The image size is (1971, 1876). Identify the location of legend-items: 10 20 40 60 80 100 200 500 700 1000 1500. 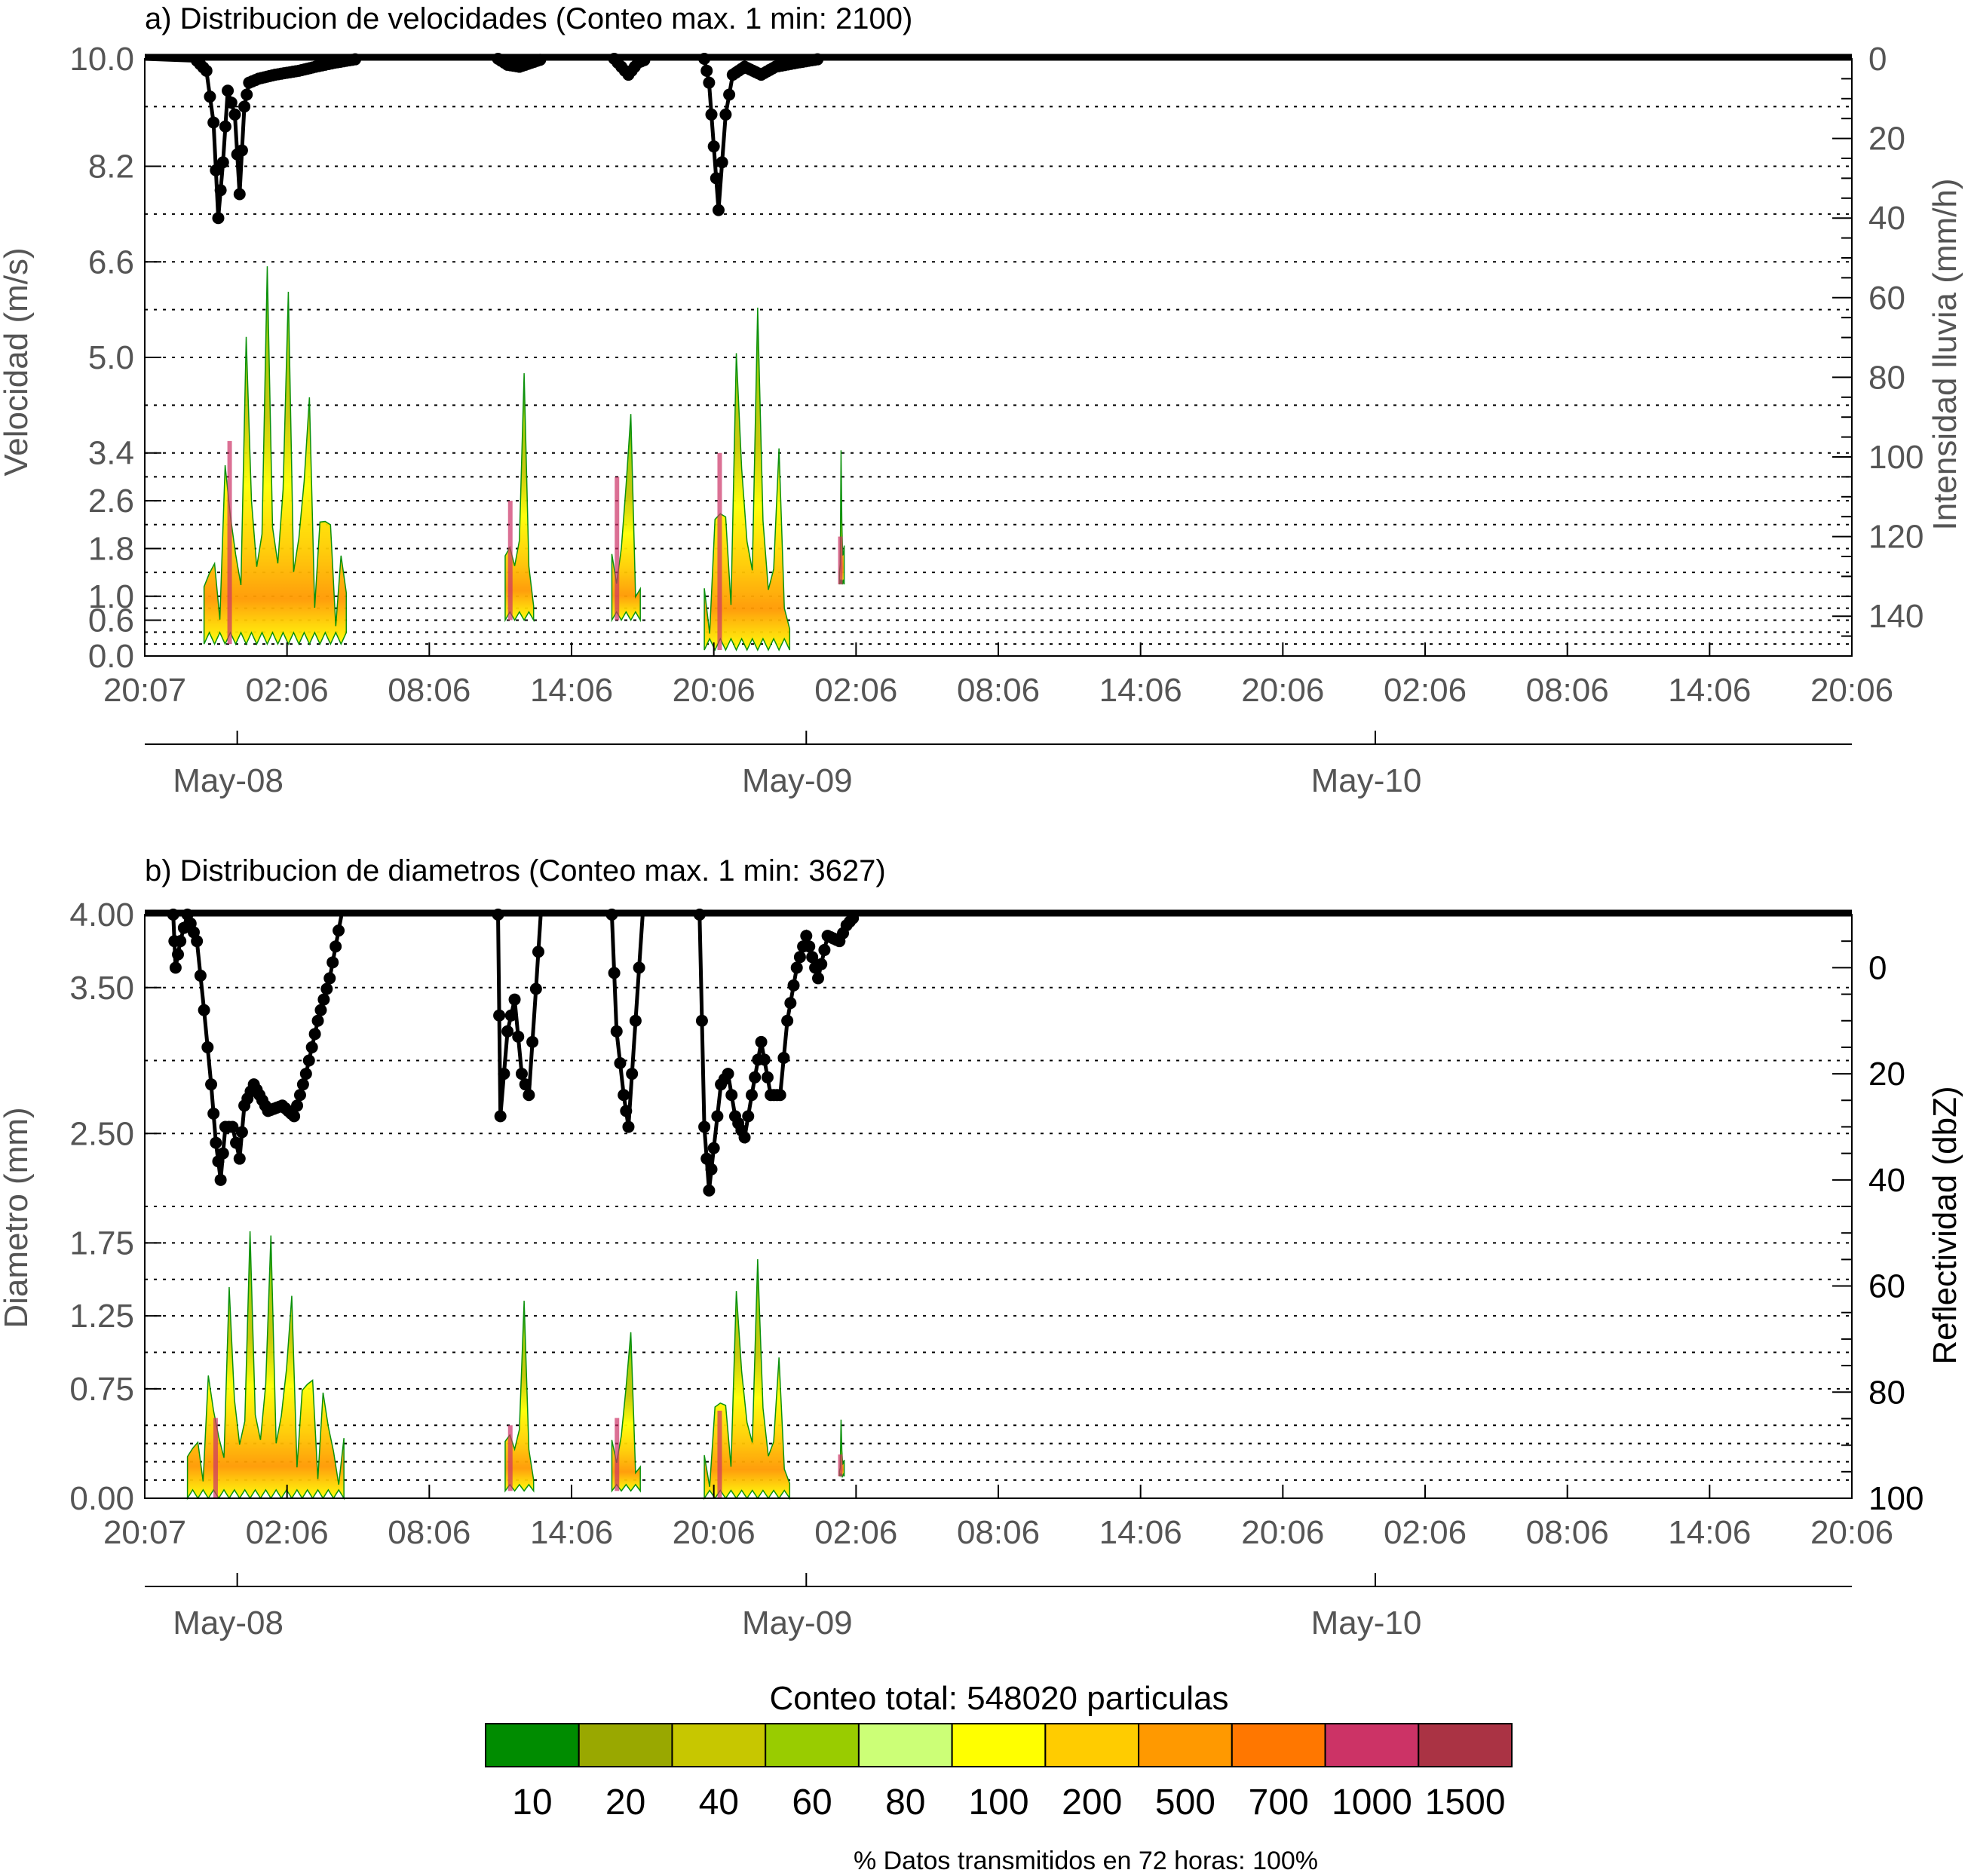
(999, 1772).